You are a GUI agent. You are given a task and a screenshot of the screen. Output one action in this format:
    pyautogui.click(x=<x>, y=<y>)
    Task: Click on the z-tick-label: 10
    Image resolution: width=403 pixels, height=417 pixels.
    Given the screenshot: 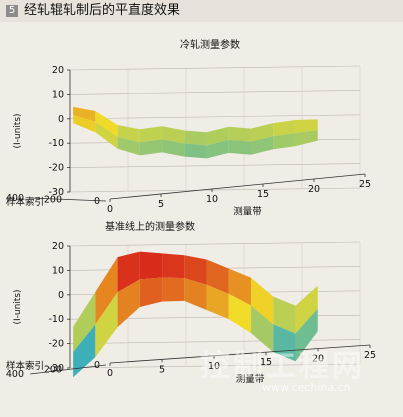 What is the action you would take?
    pyautogui.click(x=58, y=94)
    